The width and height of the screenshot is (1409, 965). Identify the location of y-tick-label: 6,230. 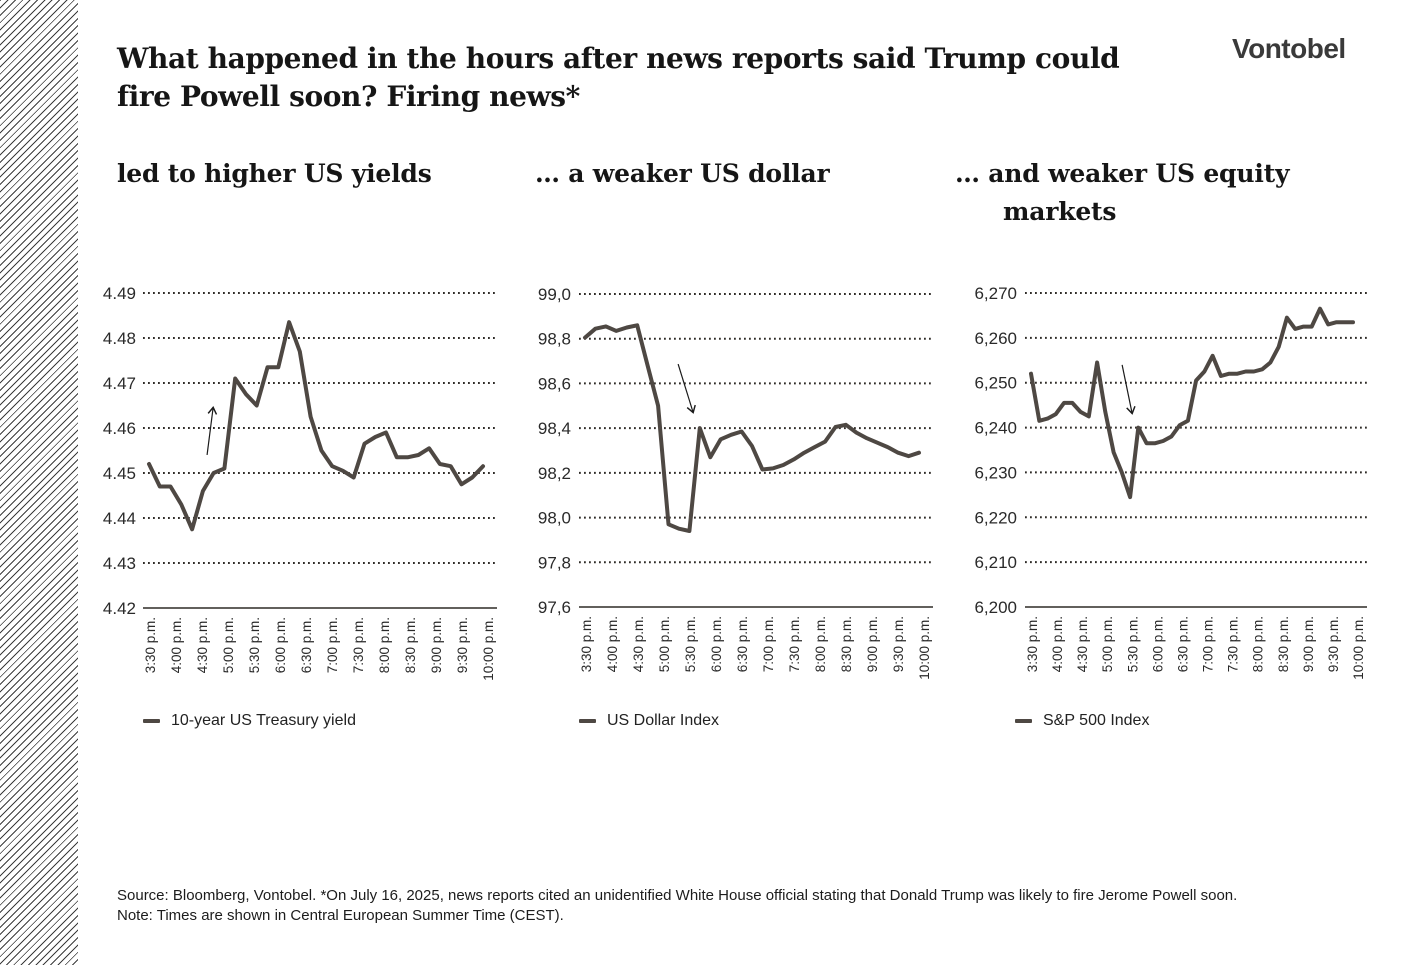
(995, 472).